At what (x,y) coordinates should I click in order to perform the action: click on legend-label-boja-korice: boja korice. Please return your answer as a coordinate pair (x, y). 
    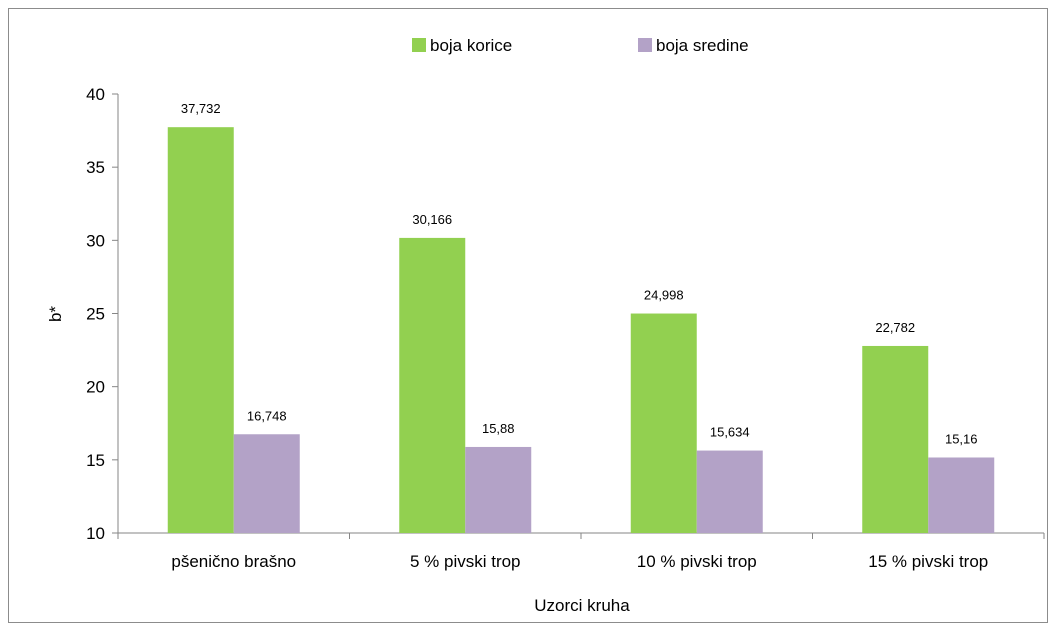
    Looking at the image, I should click on (471, 45).